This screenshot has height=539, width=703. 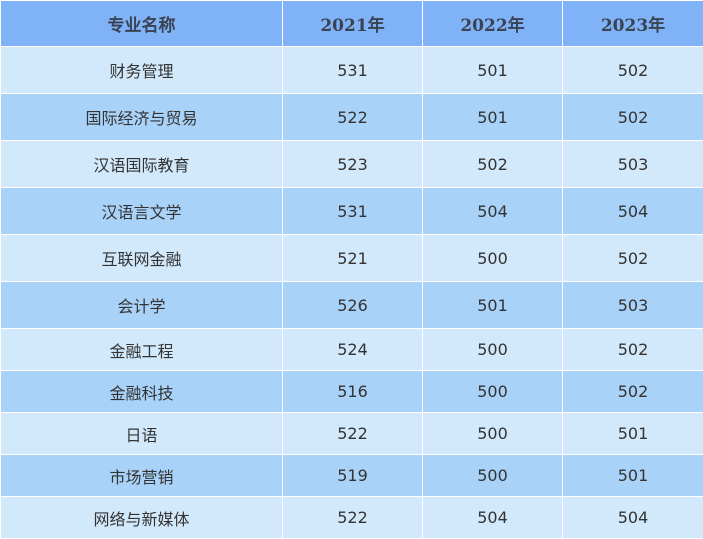 What do you see at coordinates (142, 70) in the screenshot?
I see `cell-major: 财务管理` at bounding box center [142, 70].